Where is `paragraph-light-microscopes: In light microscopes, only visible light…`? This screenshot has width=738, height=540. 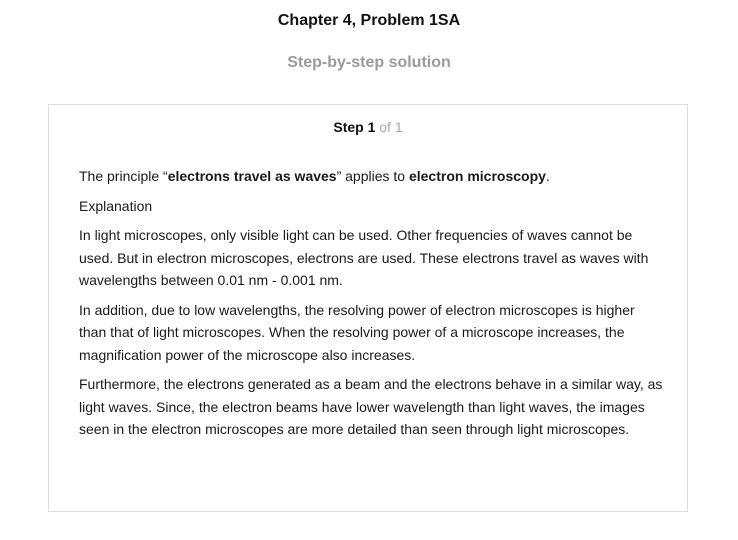 paragraph-light-microscopes: In light microscopes, only visible light… is located at coordinates (364, 257).